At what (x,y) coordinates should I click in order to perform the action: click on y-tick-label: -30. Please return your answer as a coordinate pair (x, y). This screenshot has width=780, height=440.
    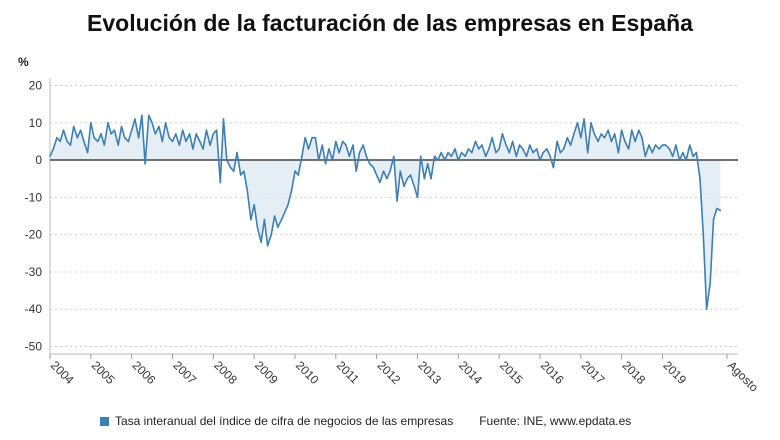
    Looking at the image, I should click on (34, 272).